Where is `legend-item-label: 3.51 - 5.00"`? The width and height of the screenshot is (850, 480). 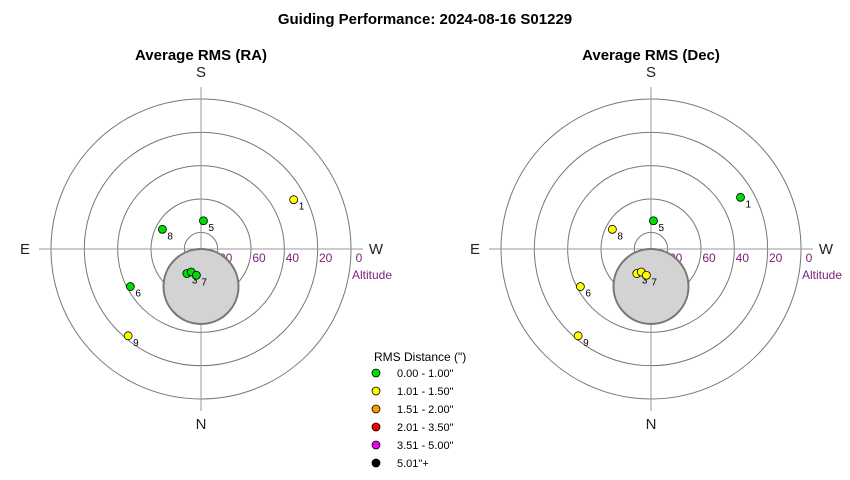
legend-item-label: 3.51 - 5.00" is located at coordinates (425, 446).